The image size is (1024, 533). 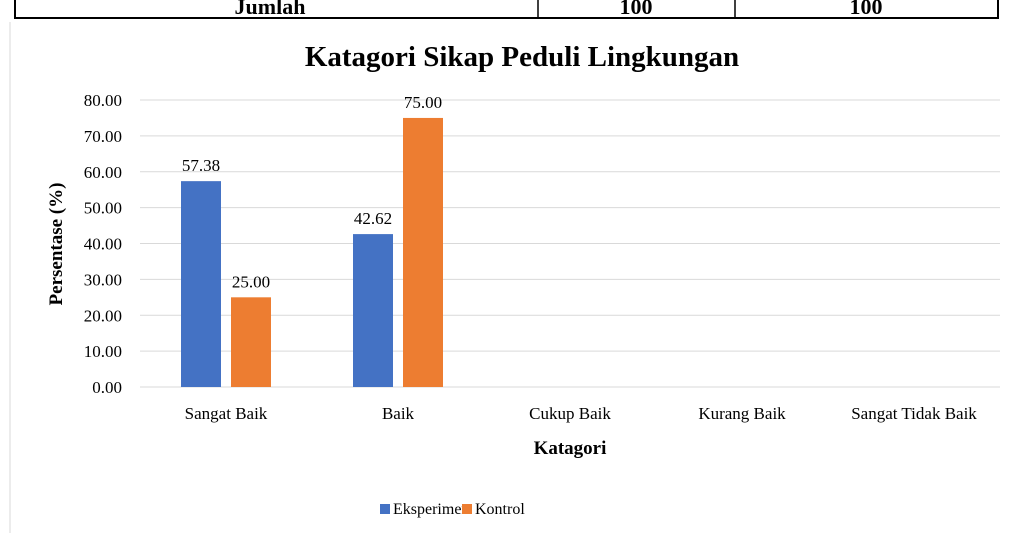 What do you see at coordinates (103, 279) in the screenshot?
I see `y-tick-label: 30.00` at bounding box center [103, 279].